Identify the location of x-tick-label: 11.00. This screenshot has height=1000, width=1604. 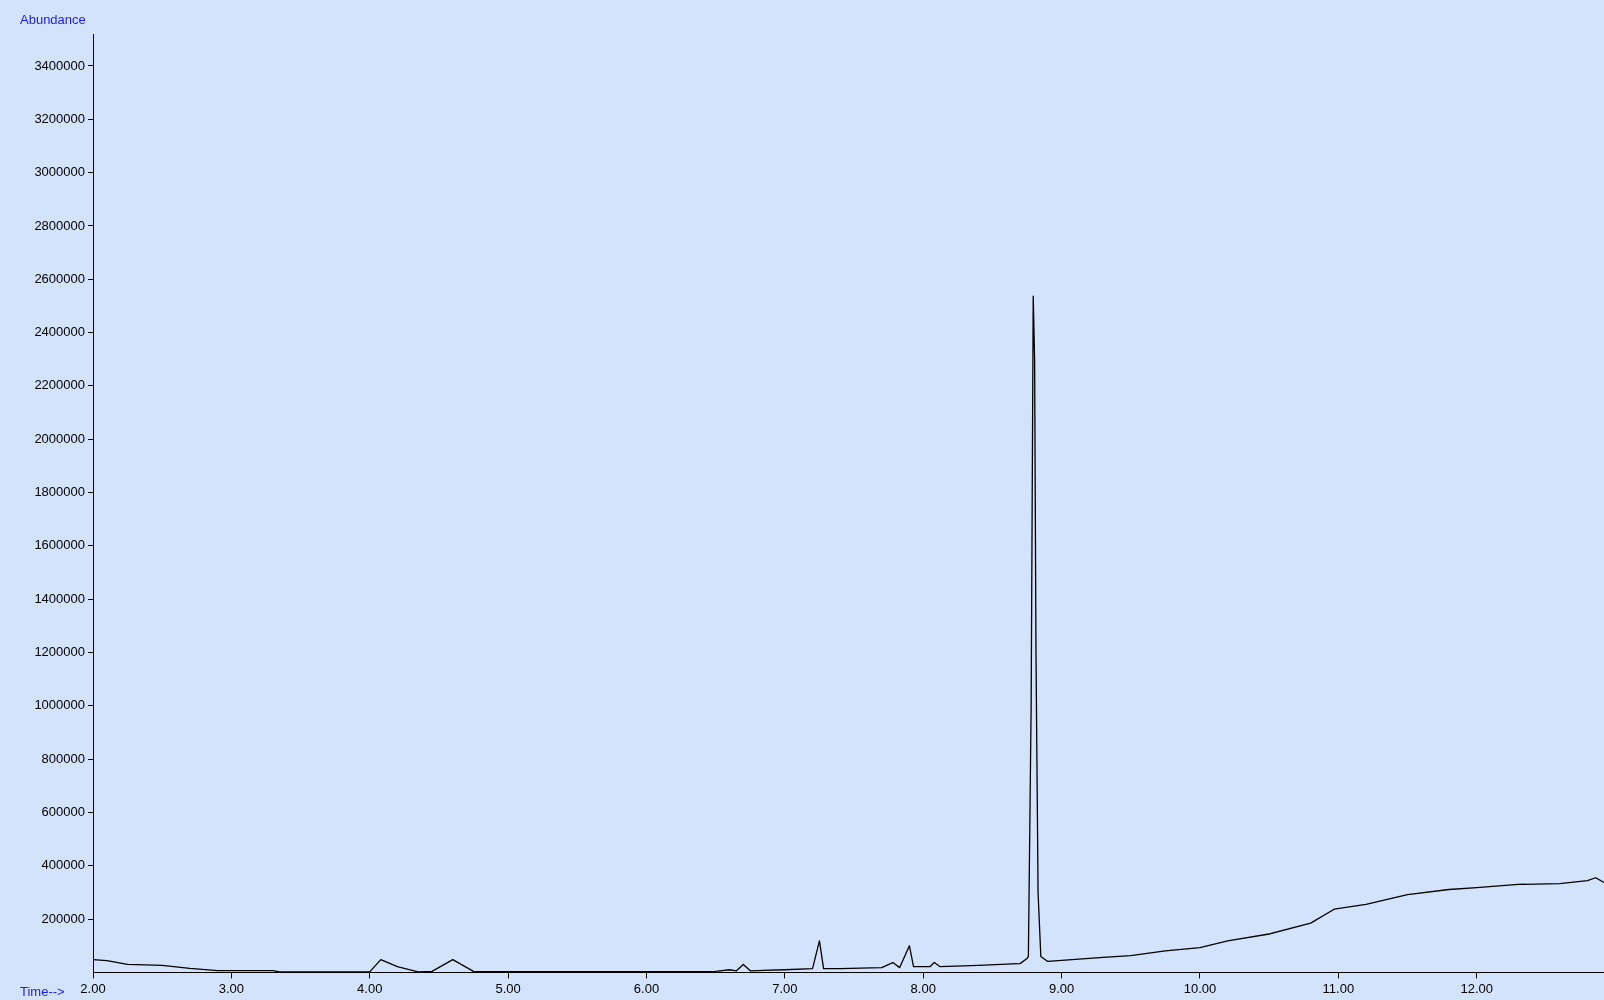
(1338, 988).